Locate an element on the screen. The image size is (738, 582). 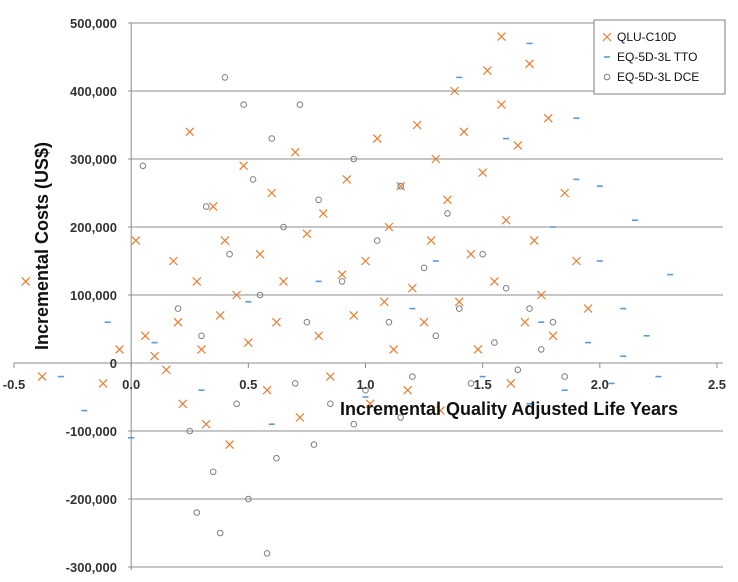
y-tick-label: 0 is located at coordinates (113, 363).